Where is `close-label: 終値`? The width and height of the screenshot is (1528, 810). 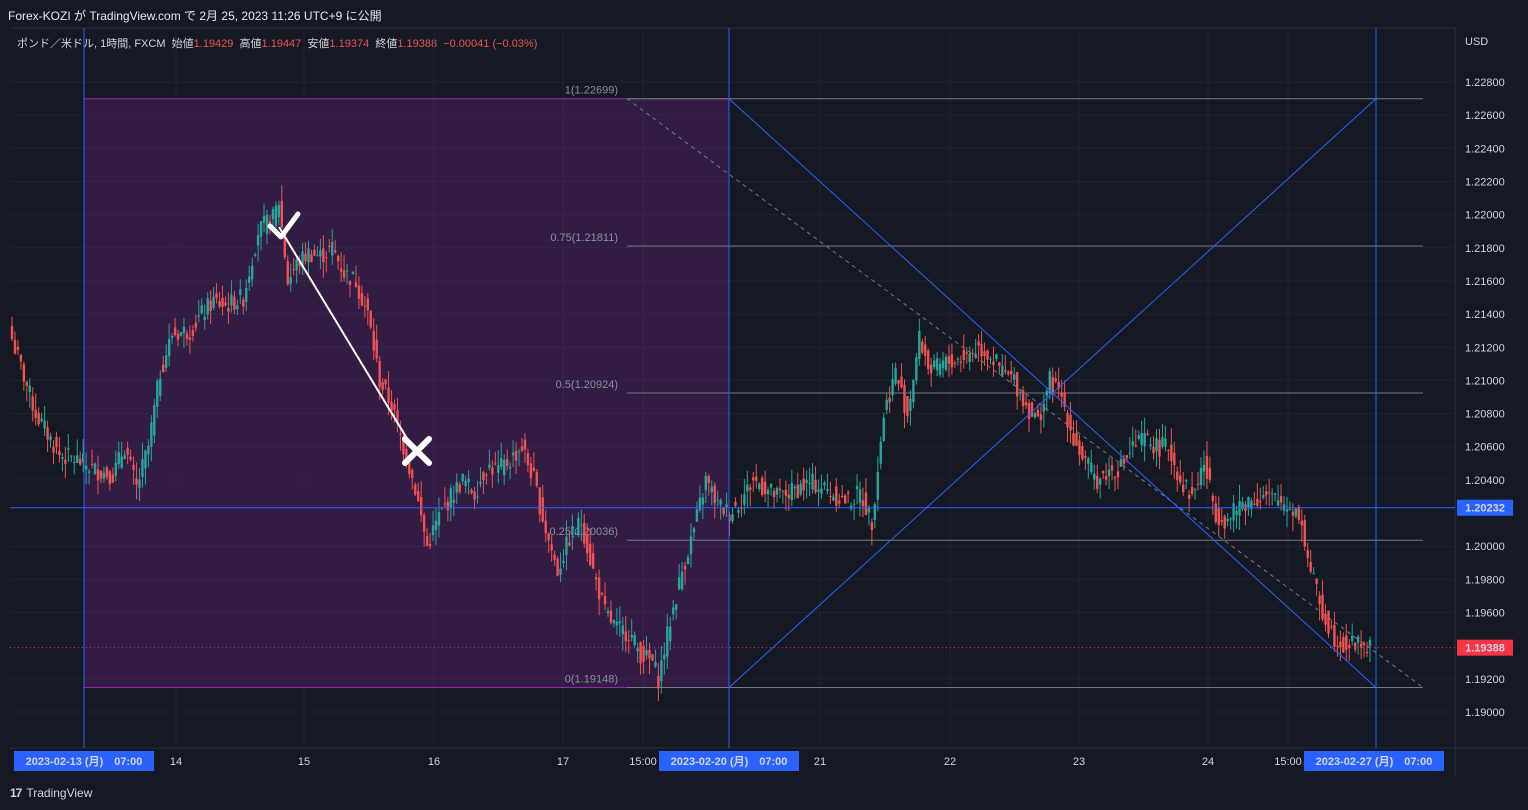 close-label: 終値 is located at coordinates (386, 44).